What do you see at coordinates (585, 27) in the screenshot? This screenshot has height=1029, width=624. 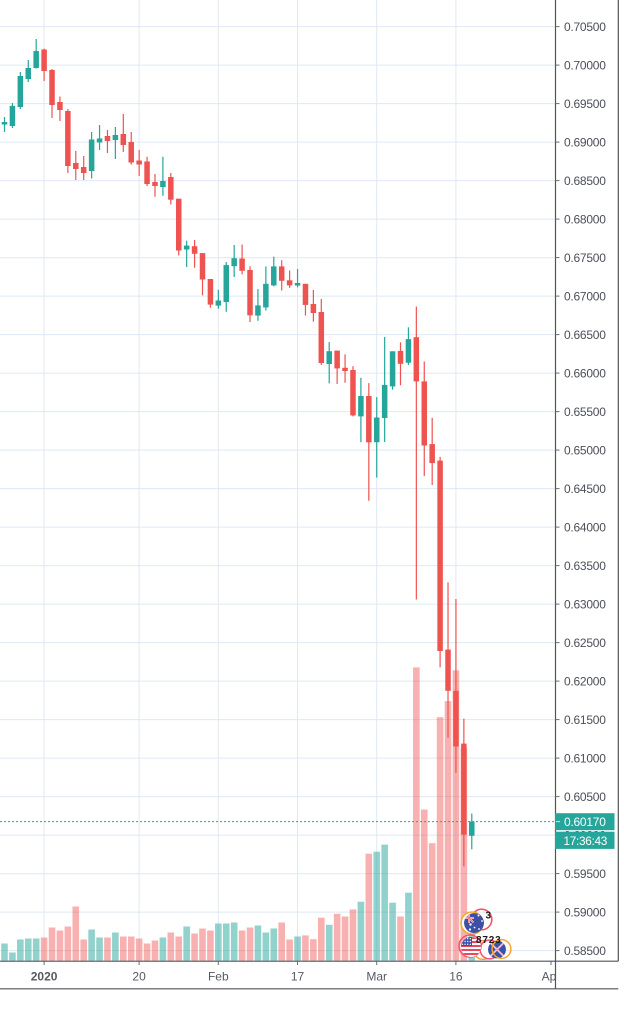 I see `svg-text: 0.70500` at bounding box center [585, 27].